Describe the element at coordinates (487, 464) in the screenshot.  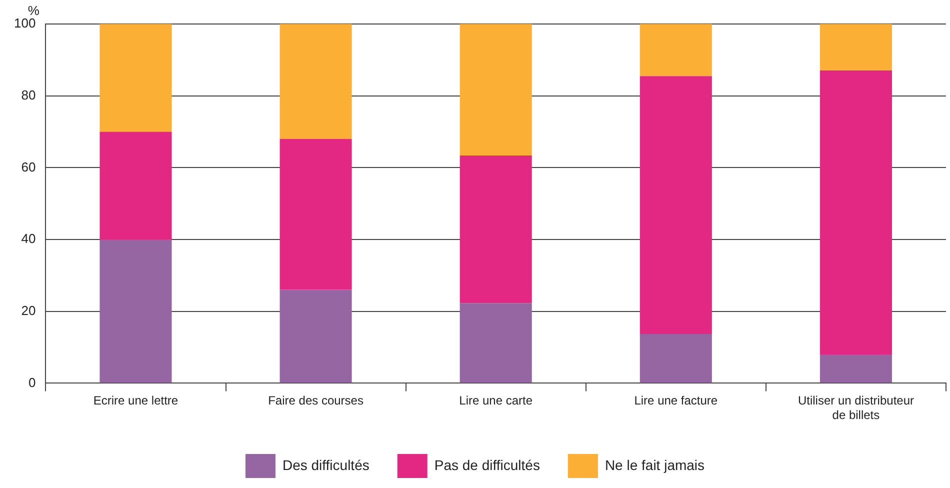
I see `legend-label: Pas de difficultés` at that location.